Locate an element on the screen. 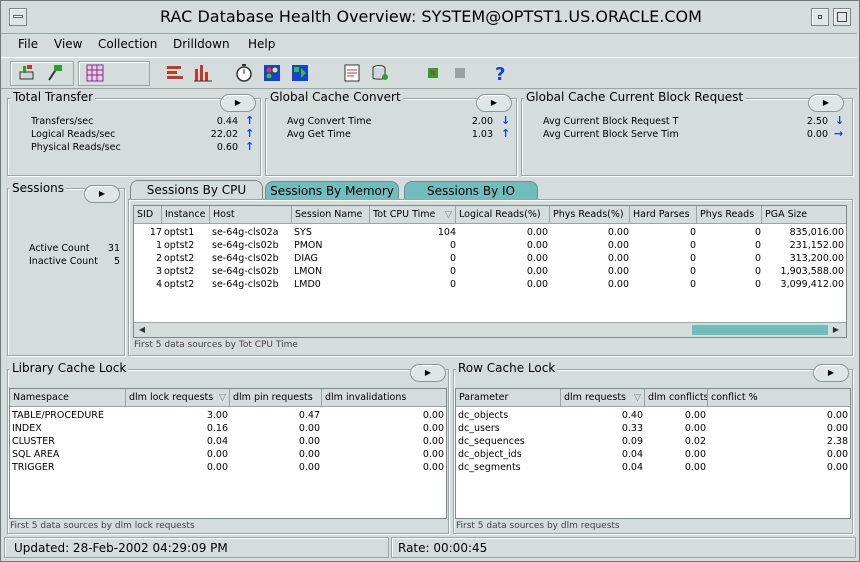  stopwatch-icon is located at coordinates (244, 73).